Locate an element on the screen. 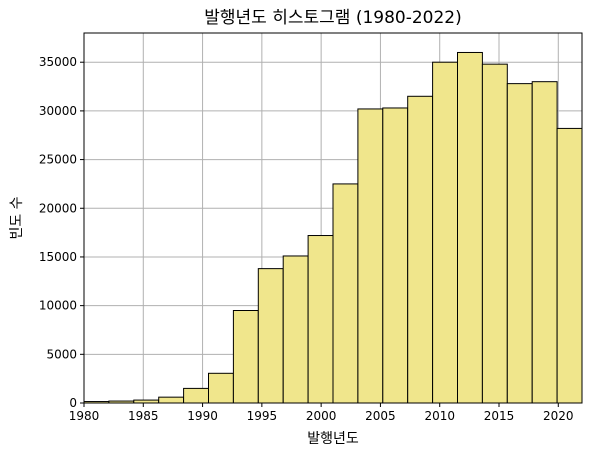 This screenshot has width=589, height=460. x-tick-label: 2005 is located at coordinates (380, 416).